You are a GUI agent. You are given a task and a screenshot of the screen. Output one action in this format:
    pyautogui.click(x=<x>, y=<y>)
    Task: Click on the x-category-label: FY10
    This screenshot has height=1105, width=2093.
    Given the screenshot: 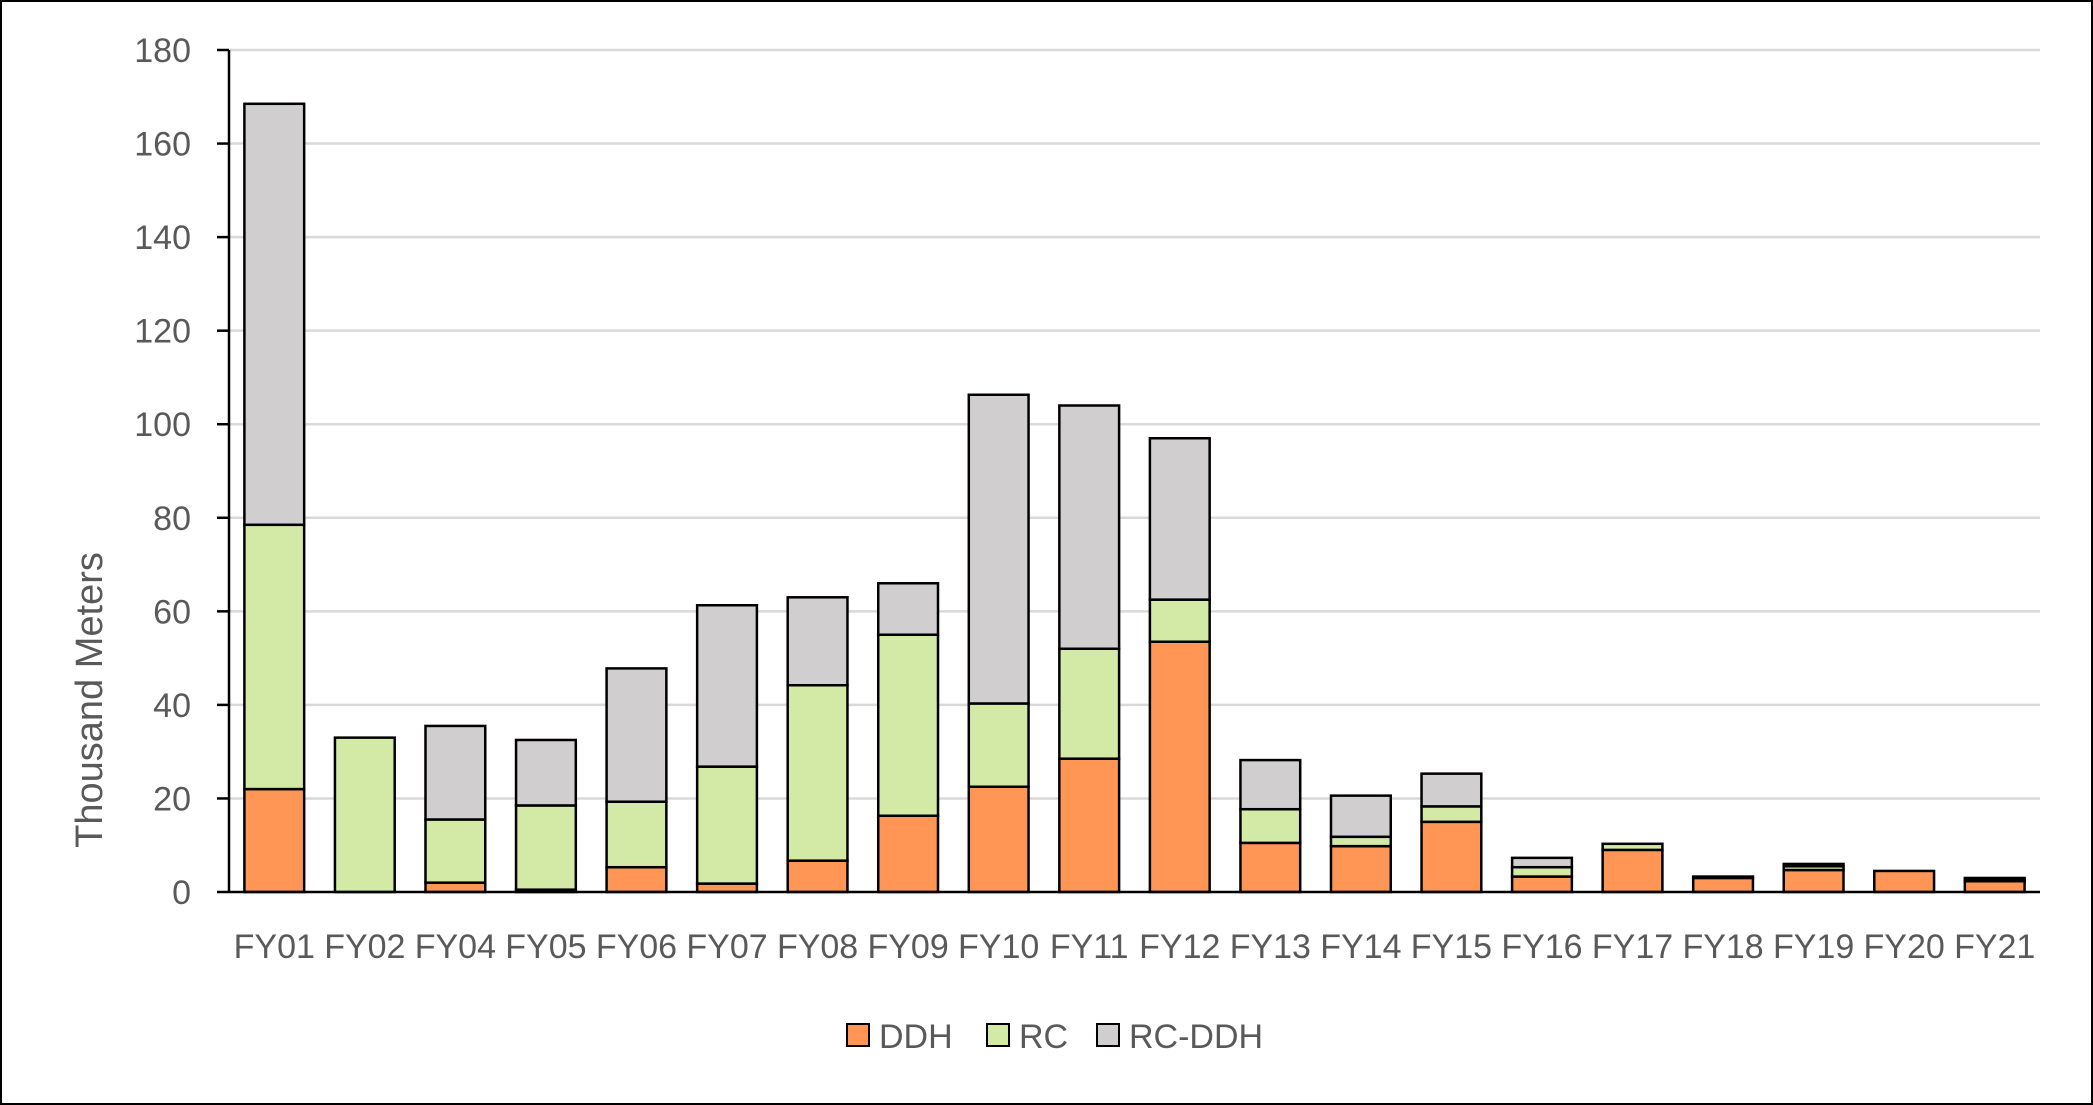 What is the action you would take?
    pyautogui.click(x=998, y=947)
    